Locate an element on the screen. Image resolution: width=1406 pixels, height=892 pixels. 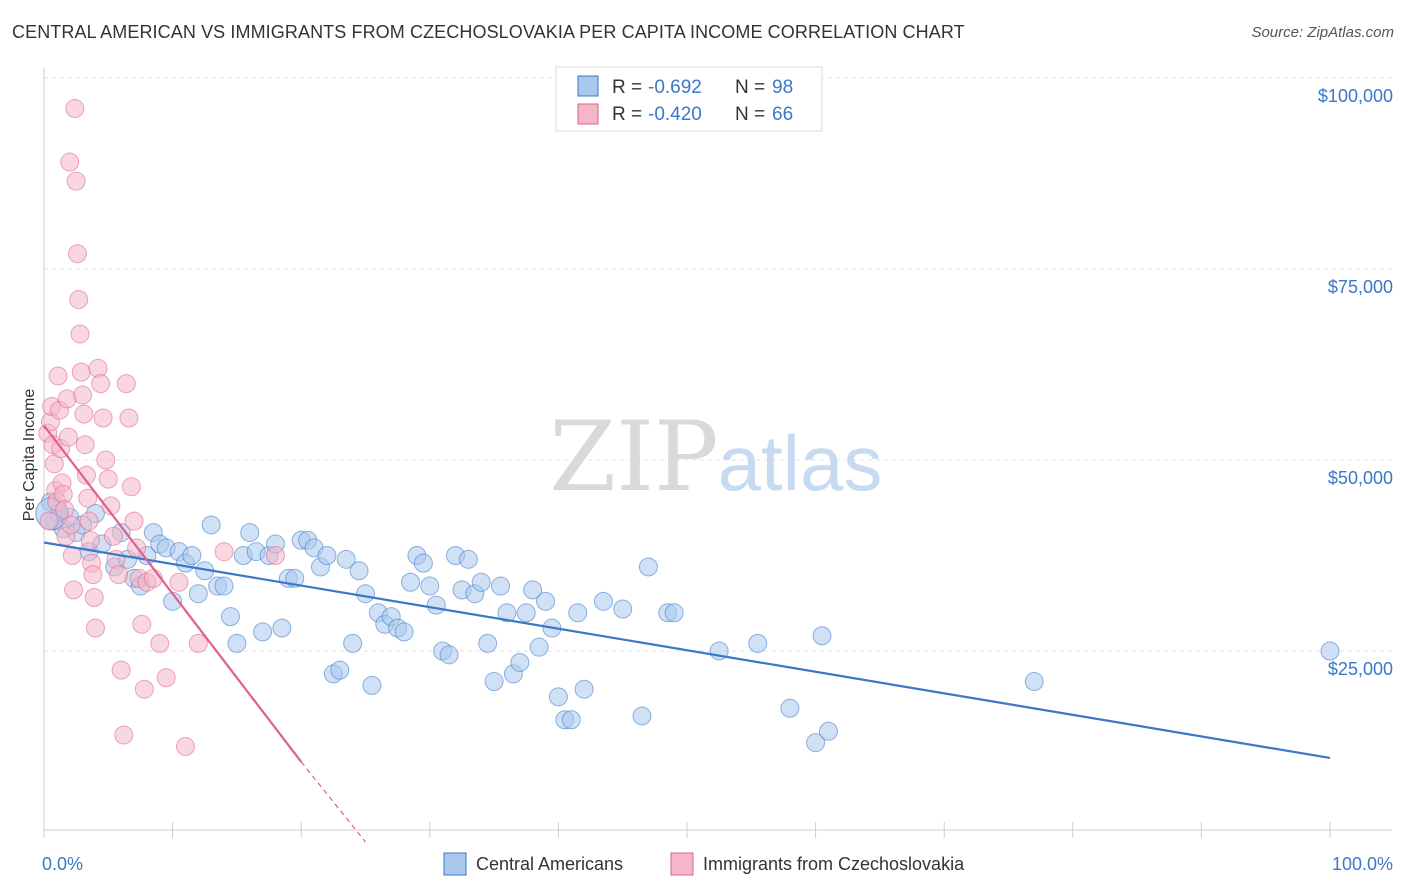
watermark-atlas: atlas is located at coordinates (800, 463).